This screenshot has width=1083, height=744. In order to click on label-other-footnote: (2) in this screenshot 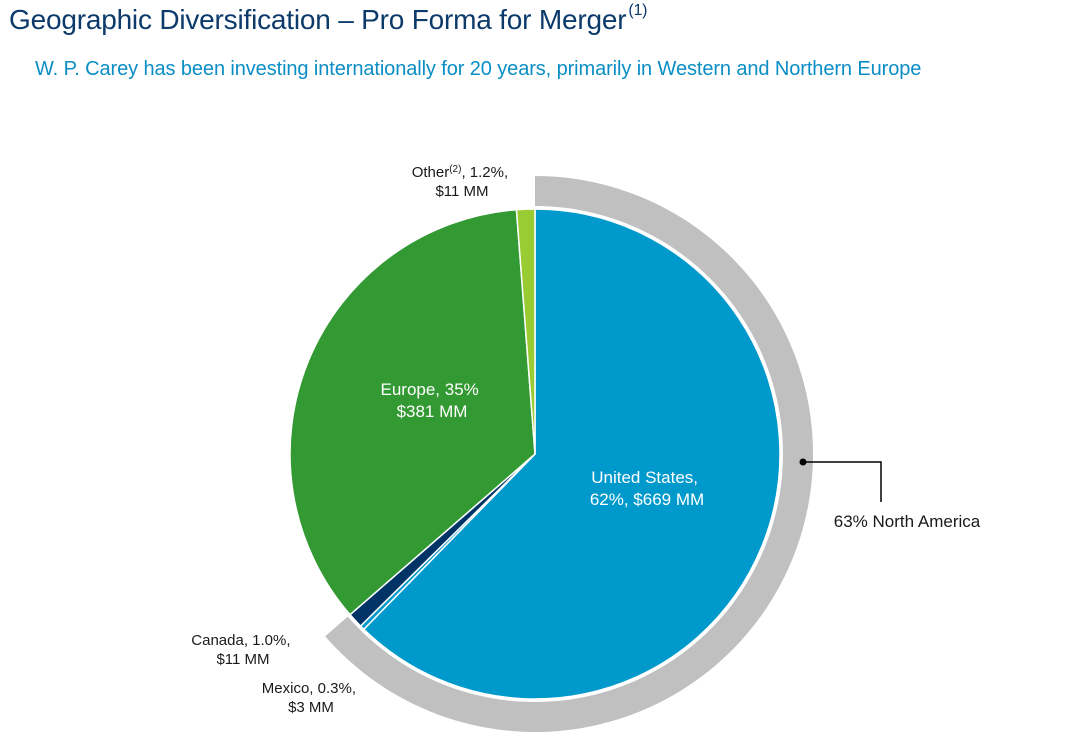, I will do `click(455, 169)`.